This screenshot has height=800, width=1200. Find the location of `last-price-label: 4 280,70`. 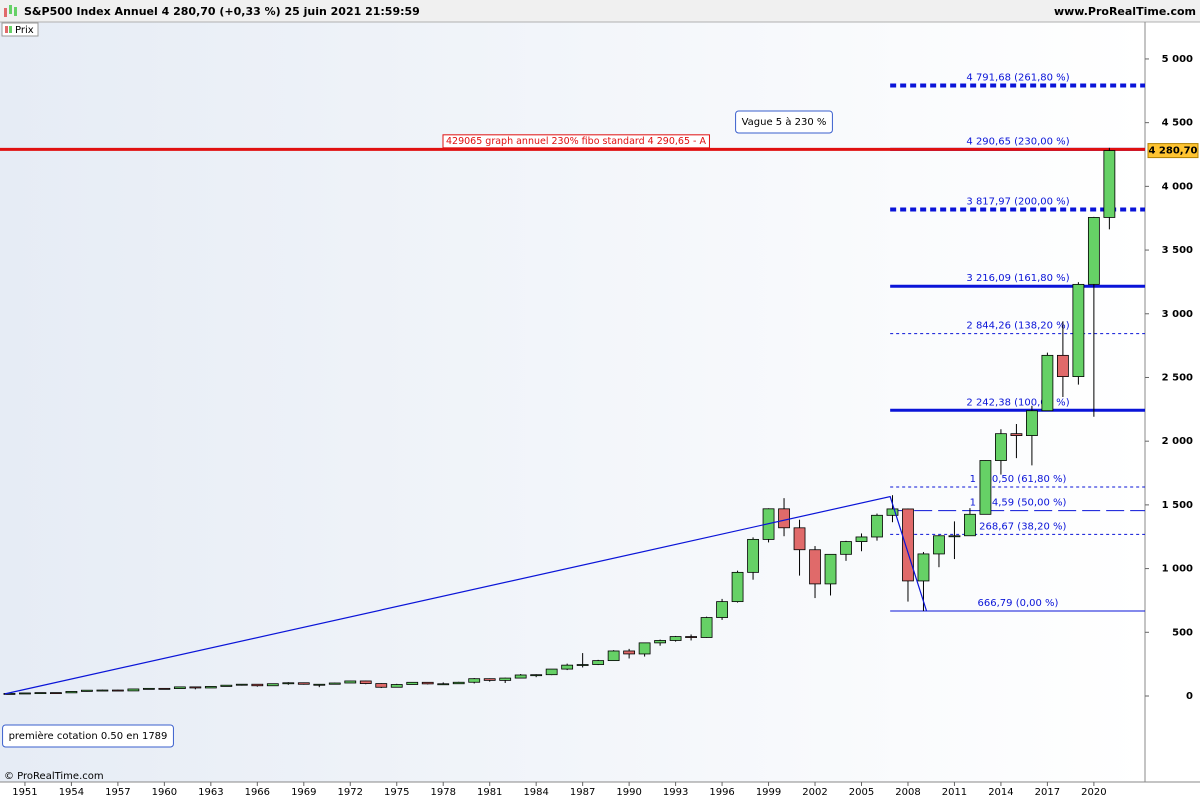

last-price-label: 4 280,70 is located at coordinates (1172, 151).